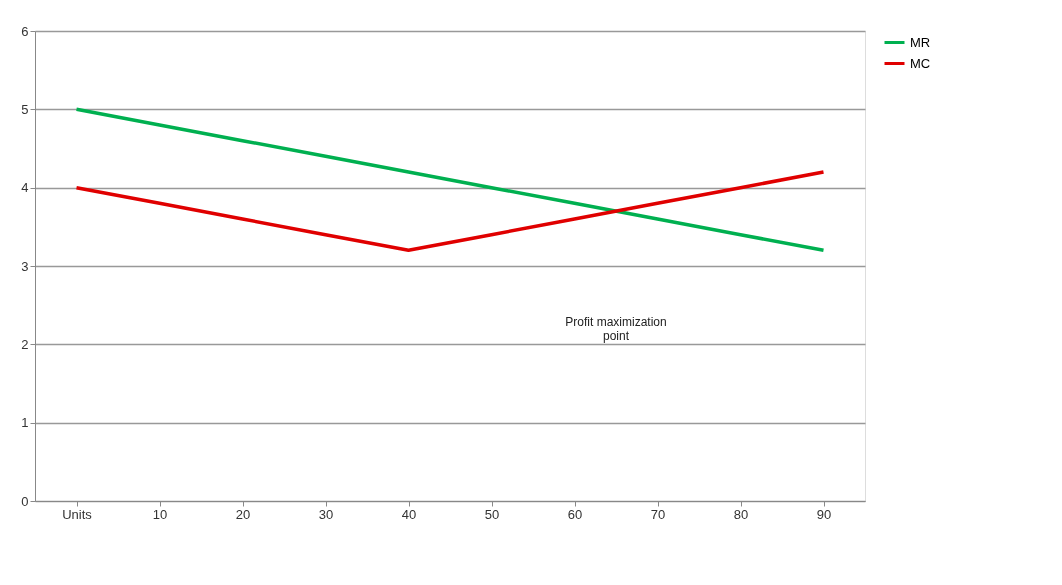 The width and height of the screenshot is (1062, 585). What do you see at coordinates (450, 211) in the screenshot?
I see `line-series` at bounding box center [450, 211].